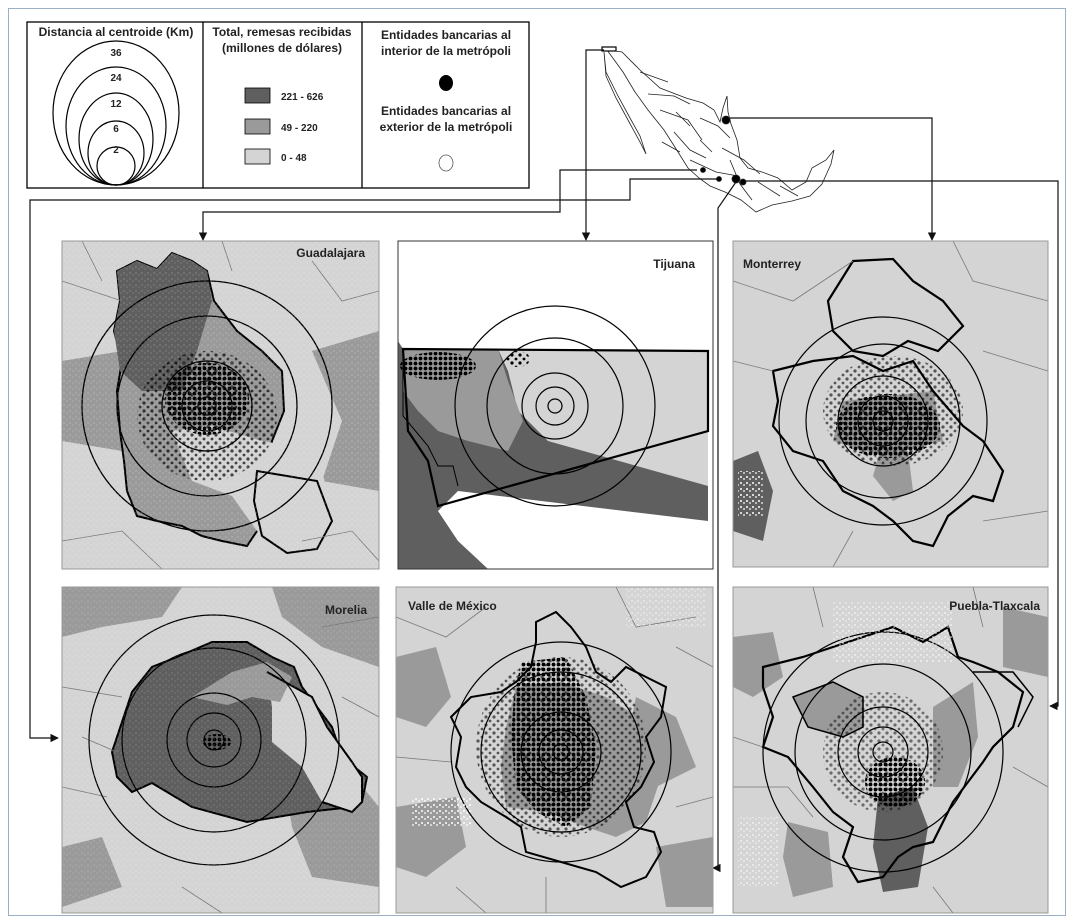  Describe the element at coordinates (116, 32) in the screenshot. I see `distance-legend-title: Distancia al centroide (Km)` at that location.